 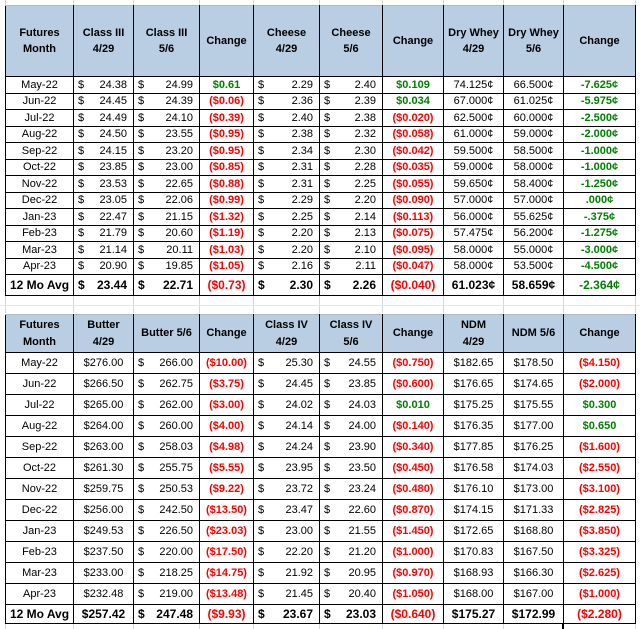 I want to click on cell-price: $2.30, so click(x=286, y=285).